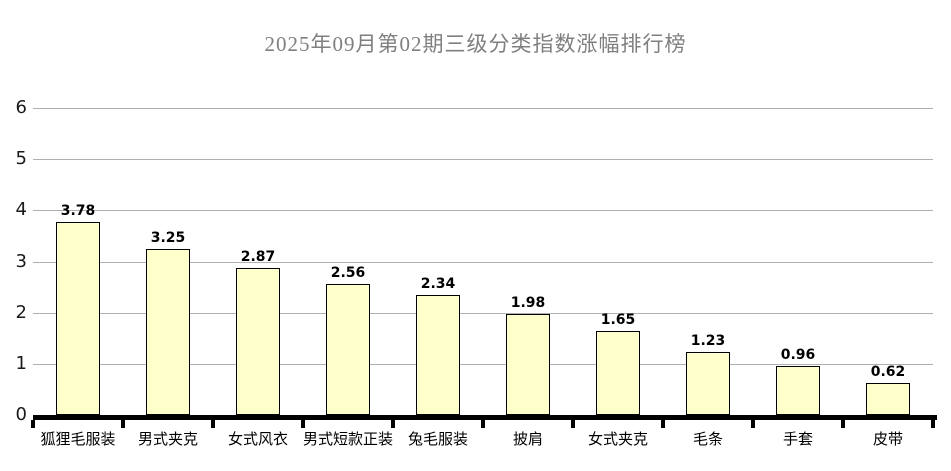 The height and width of the screenshot is (471, 951). What do you see at coordinates (527, 440) in the screenshot?
I see `x-axis-category-label: 披肩` at bounding box center [527, 440].